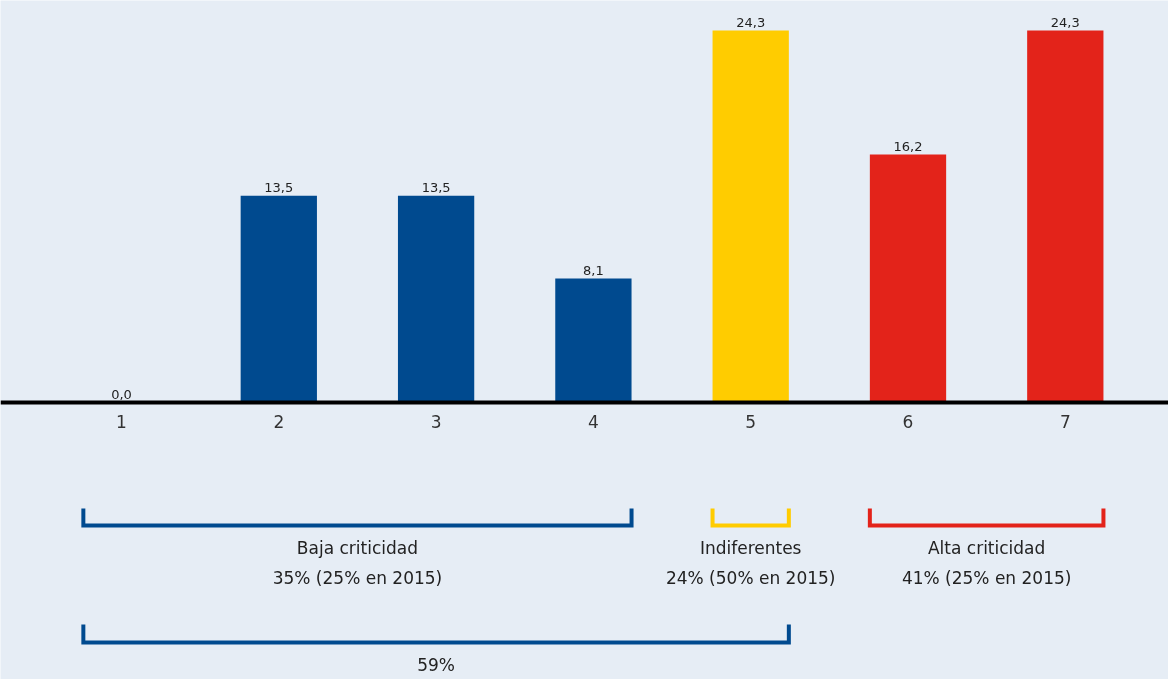  What do you see at coordinates (751, 421) in the screenshot?
I see `x-tick-label: 5` at bounding box center [751, 421].